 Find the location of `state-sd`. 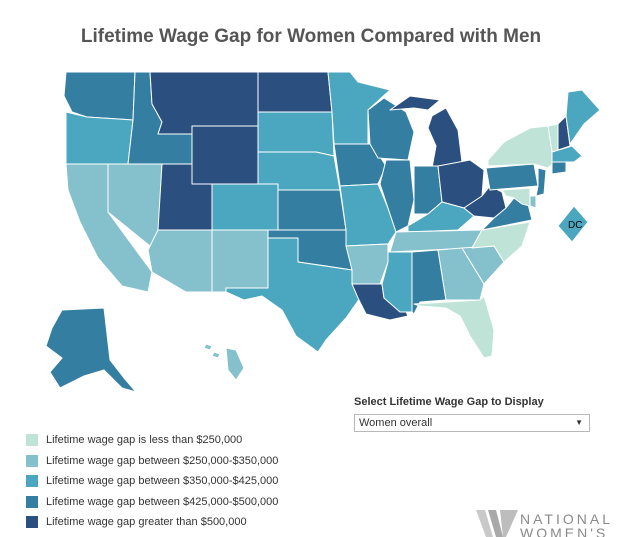

state-sd is located at coordinates (296, 134).